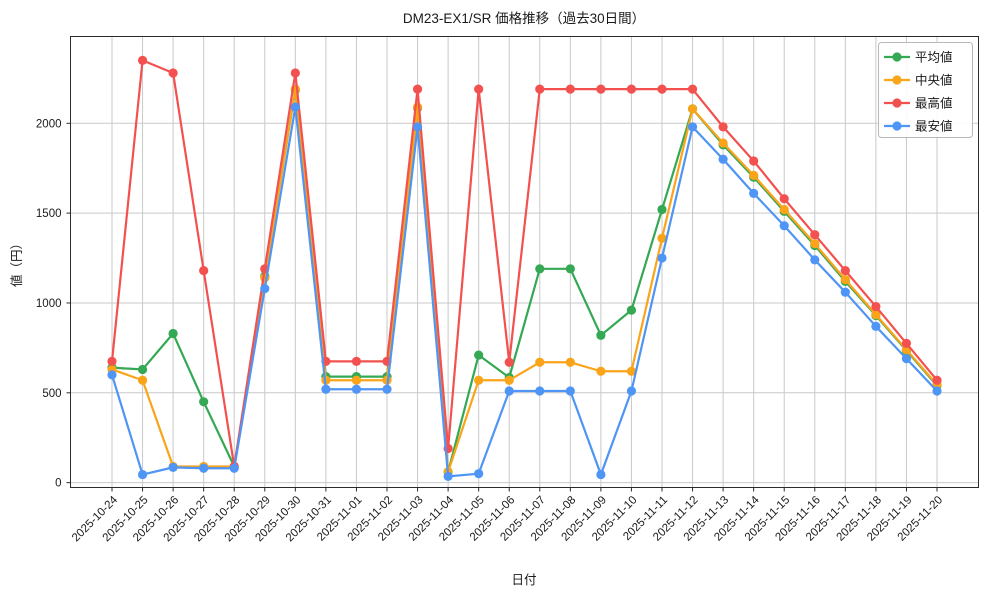 Image resolution: width=1000 pixels, height=600 pixels. I want to click on legend-item: 最安値, so click(918, 126).